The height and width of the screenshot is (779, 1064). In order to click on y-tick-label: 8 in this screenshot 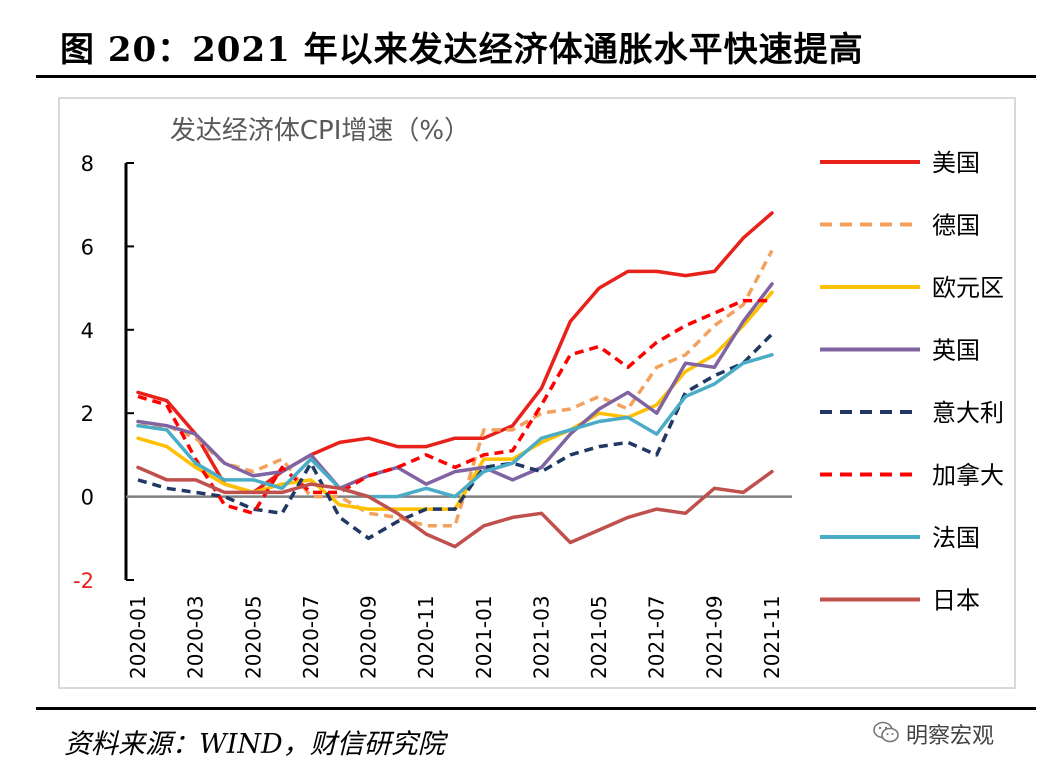, I will do `click(87, 164)`.